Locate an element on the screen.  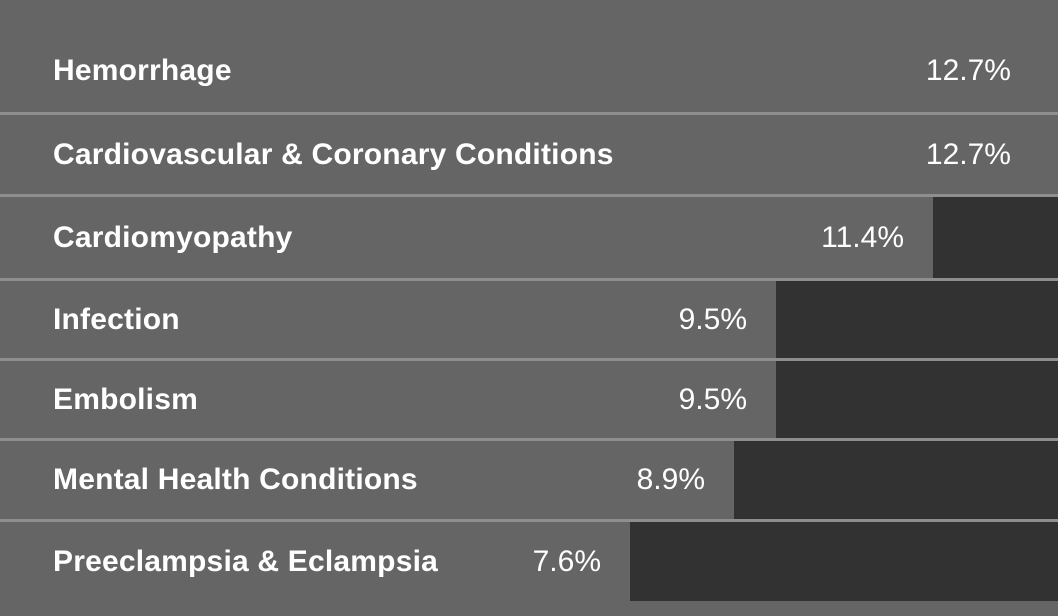
chart-row: Embolism 9.5% is located at coordinates (529, 399).